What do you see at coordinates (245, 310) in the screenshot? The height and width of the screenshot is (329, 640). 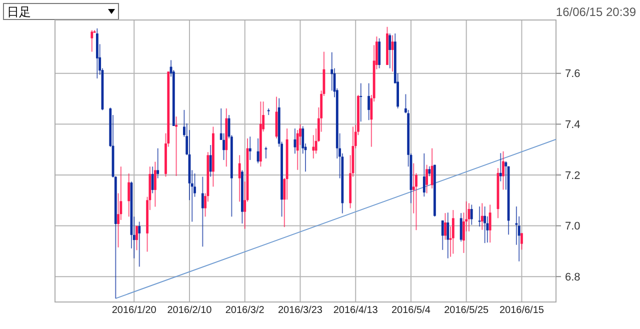 I see `x-tick-label: 2016/3/2` at bounding box center [245, 310].